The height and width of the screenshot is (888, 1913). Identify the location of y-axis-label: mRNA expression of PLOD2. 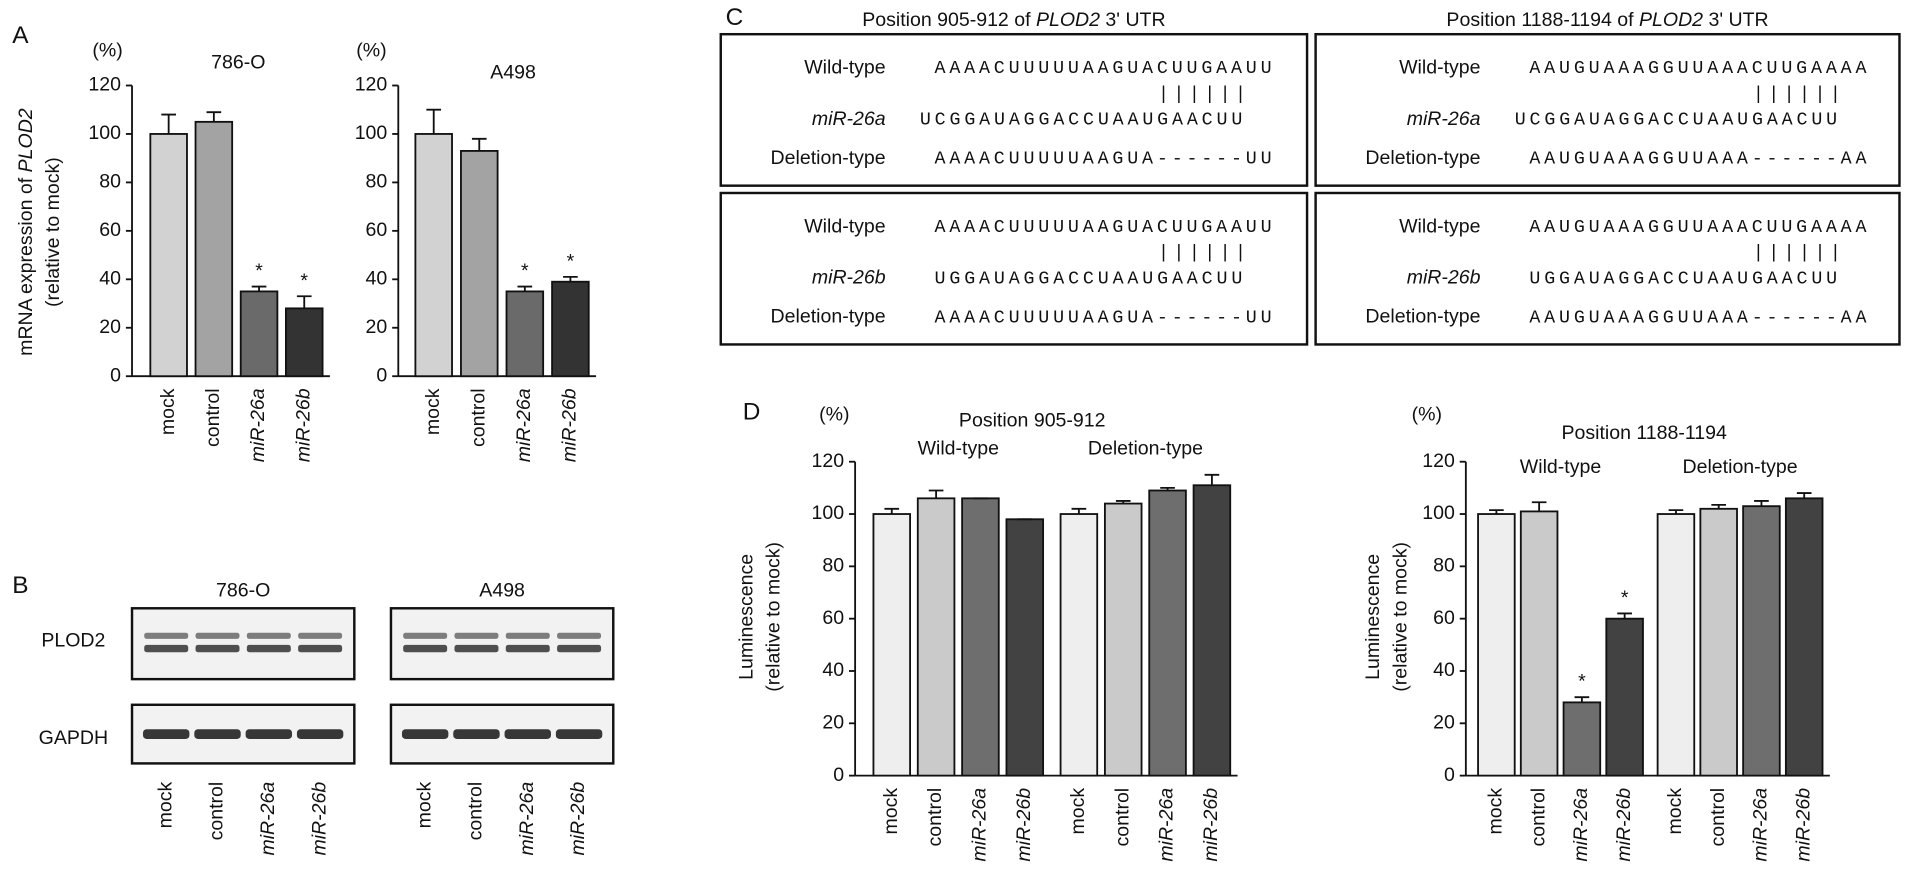
(26, 232).